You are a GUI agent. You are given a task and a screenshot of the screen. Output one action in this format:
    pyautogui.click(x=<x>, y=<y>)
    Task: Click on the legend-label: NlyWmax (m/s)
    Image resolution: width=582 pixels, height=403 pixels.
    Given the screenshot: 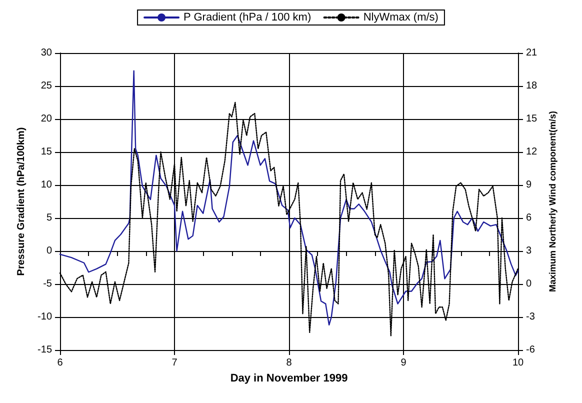 What is the action you would take?
    pyautogui.click(x=400, y=18)
    